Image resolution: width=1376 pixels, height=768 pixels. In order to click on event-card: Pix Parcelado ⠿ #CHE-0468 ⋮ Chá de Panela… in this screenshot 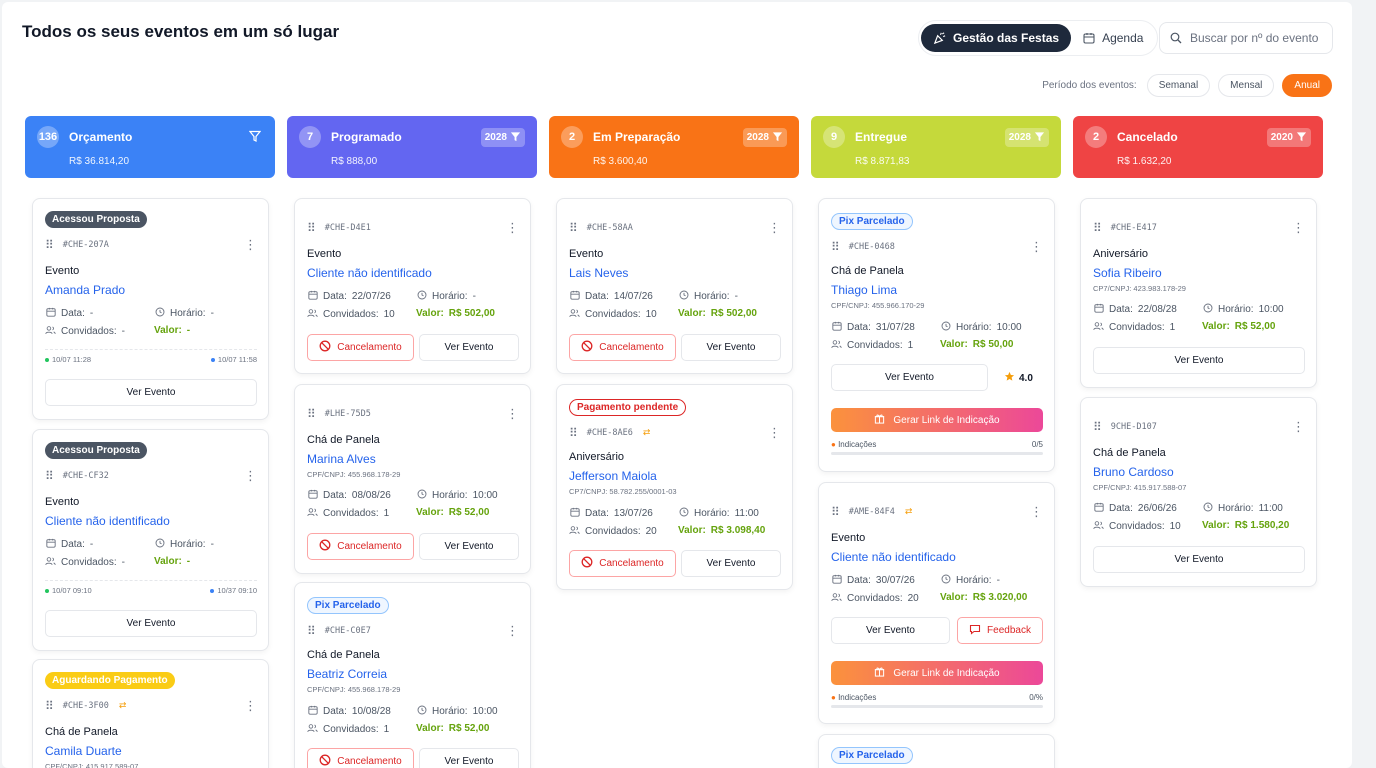, I will do `click(936, 335)`.